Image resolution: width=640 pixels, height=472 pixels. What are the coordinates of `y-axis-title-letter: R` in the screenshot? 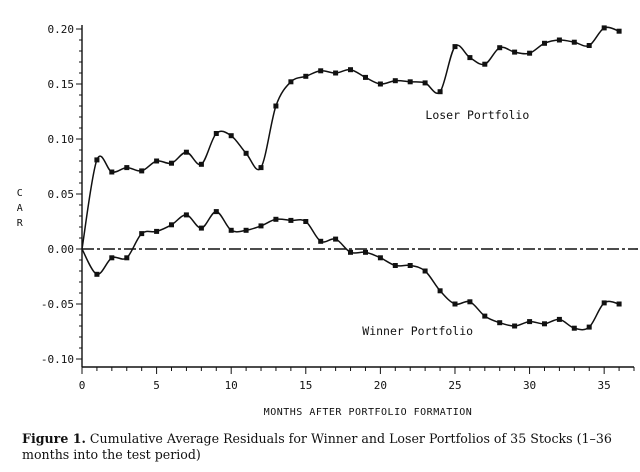 It's located at (20, 223).